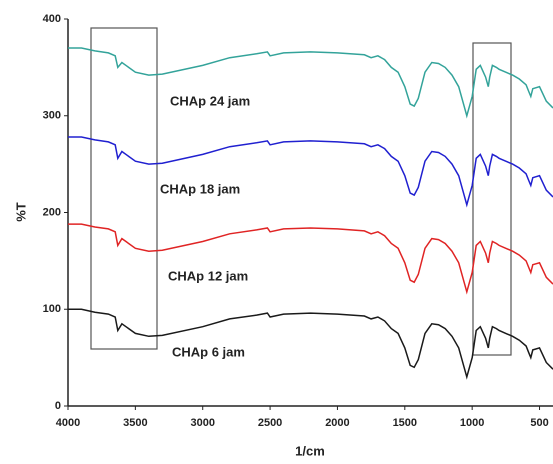 This screenshot has height=464, width=553. I want to click on y-tick-label: 200, so click(52, 212).